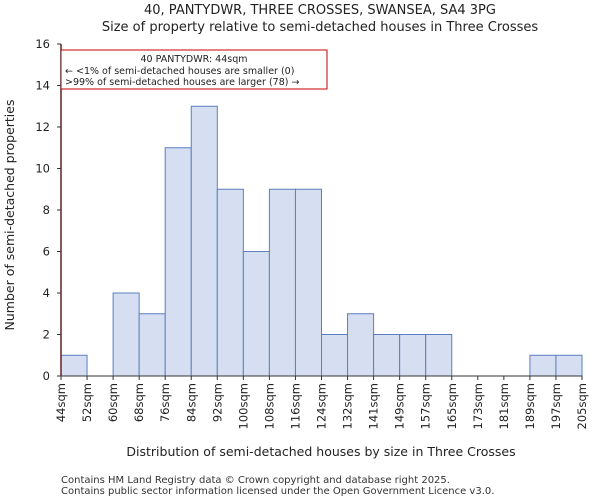 This screenshot has height=500, width=600. What do you see at coordinates (439, 355) in the screenshot?
I see `bar-157sqm` at bounding box center [439, 355].